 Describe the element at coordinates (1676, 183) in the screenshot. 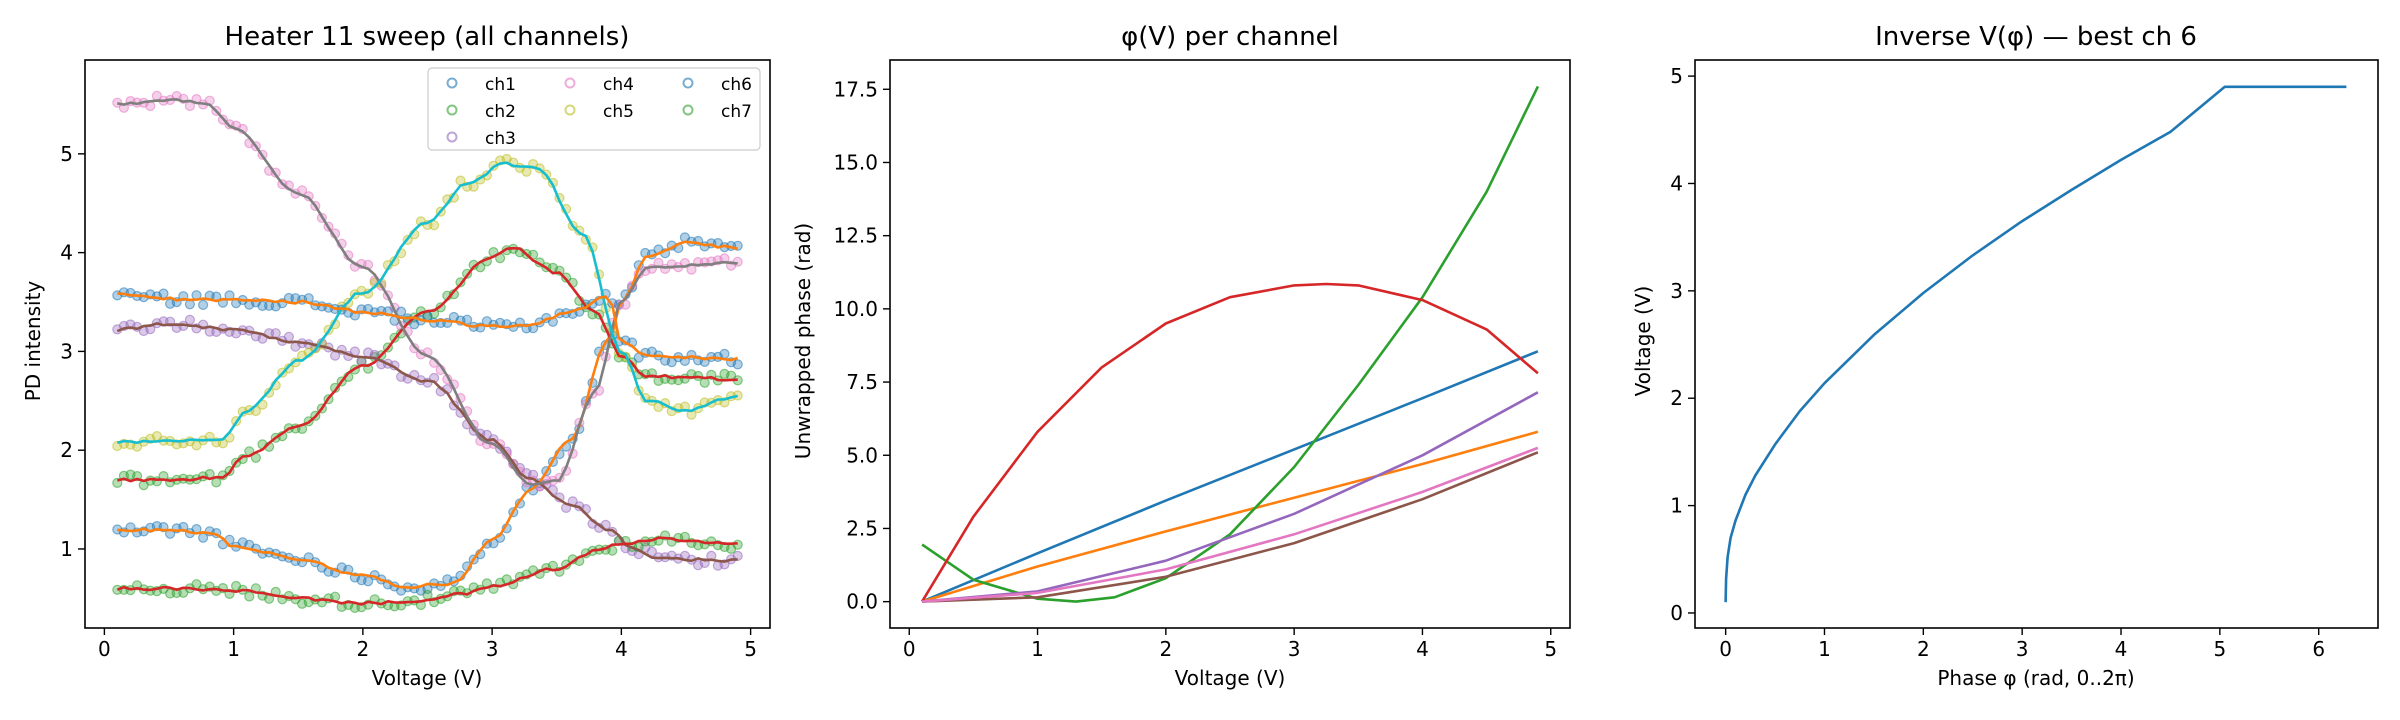

I see `y-tick-label: 4` at that location.